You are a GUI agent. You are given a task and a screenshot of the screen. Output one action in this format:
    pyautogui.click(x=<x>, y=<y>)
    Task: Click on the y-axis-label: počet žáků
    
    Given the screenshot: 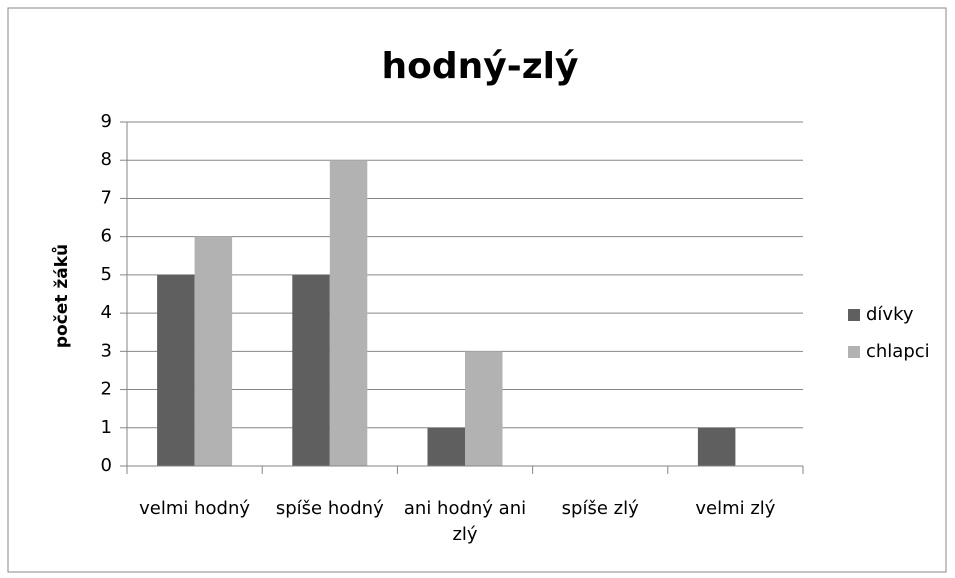 What is the action you would take?
    pyautogui.click(x=61, y=296)
    